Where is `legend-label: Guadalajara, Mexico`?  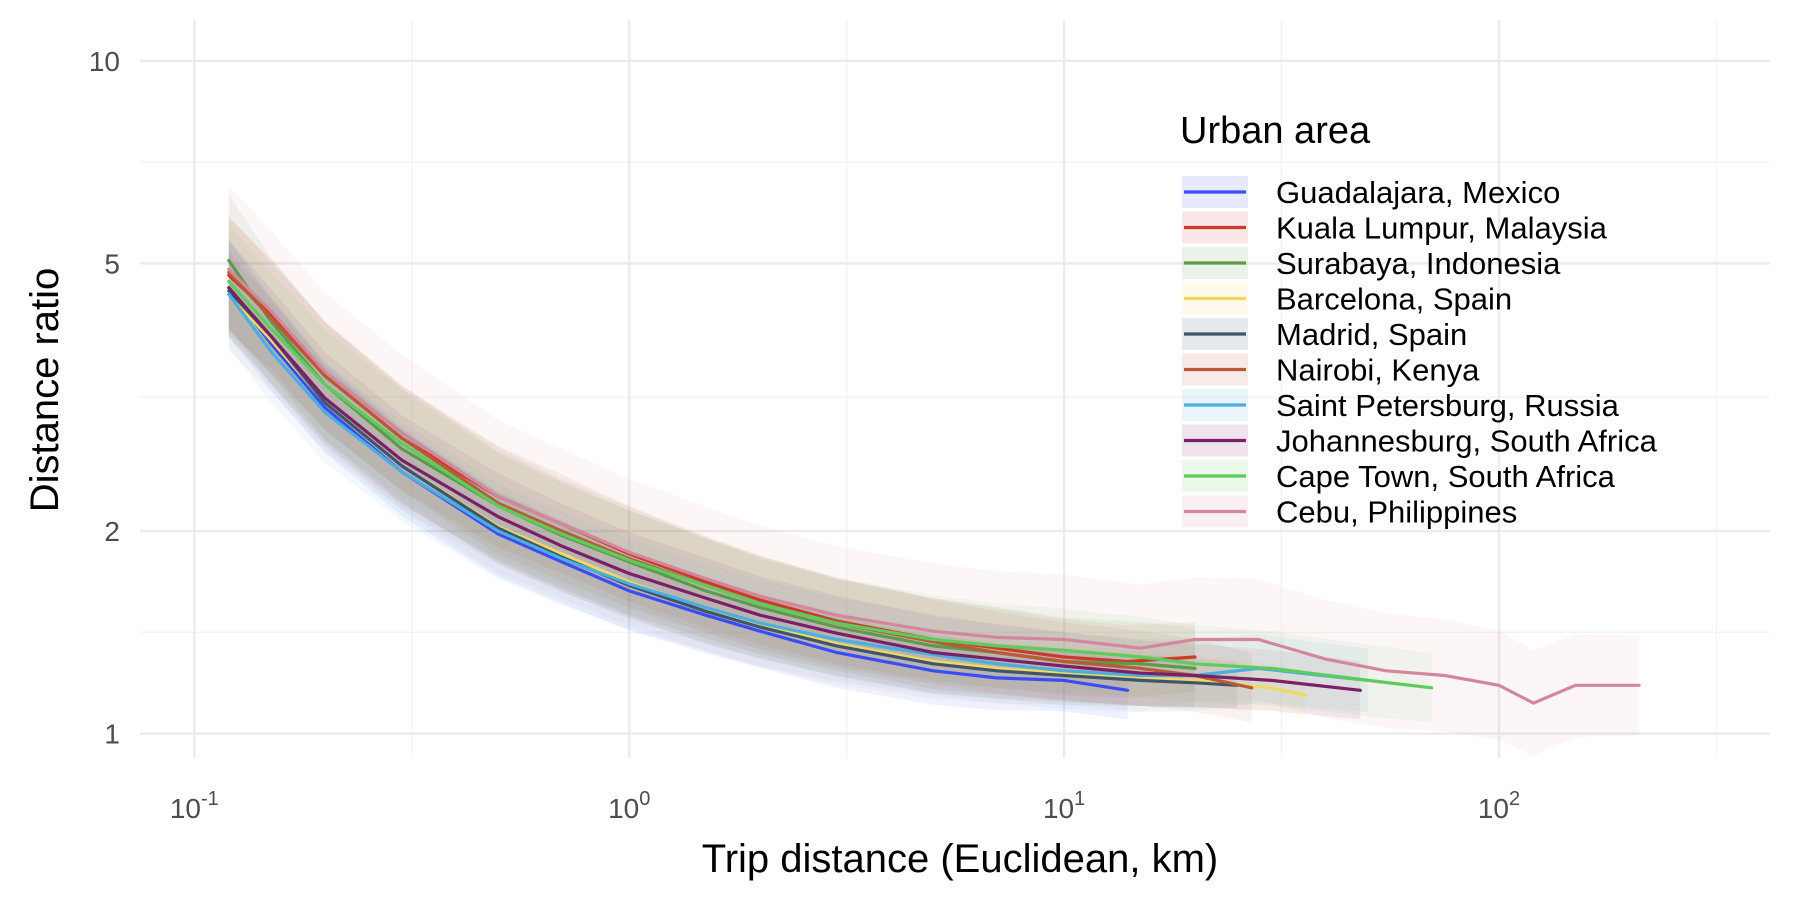
legend-label: Guadalajara, Mexico is located at coordinates (1418, 192).